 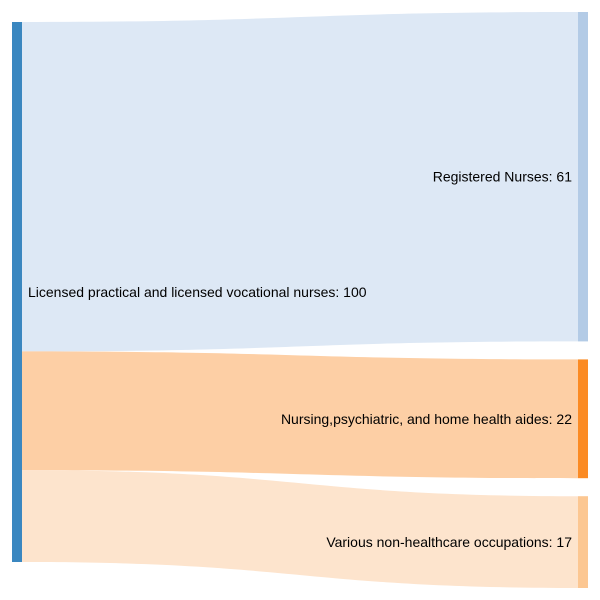 I want to click on source-node, so click(x=17, y=292).